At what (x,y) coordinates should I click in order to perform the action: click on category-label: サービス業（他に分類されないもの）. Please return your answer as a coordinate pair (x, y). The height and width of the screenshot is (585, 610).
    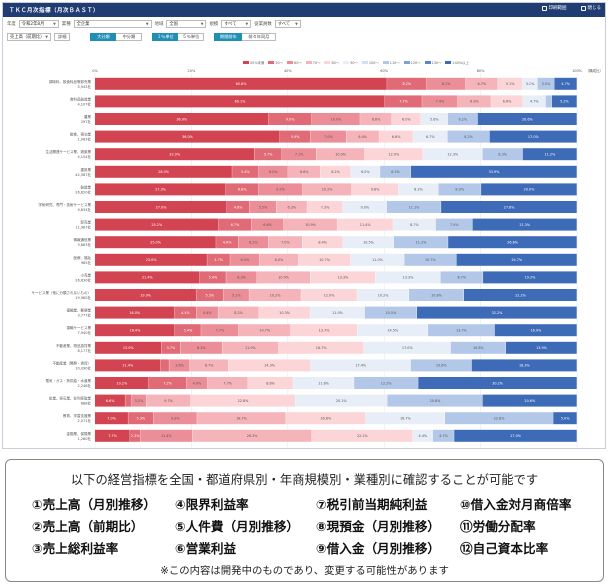
    Looking at the image, I should click on (62, 292).